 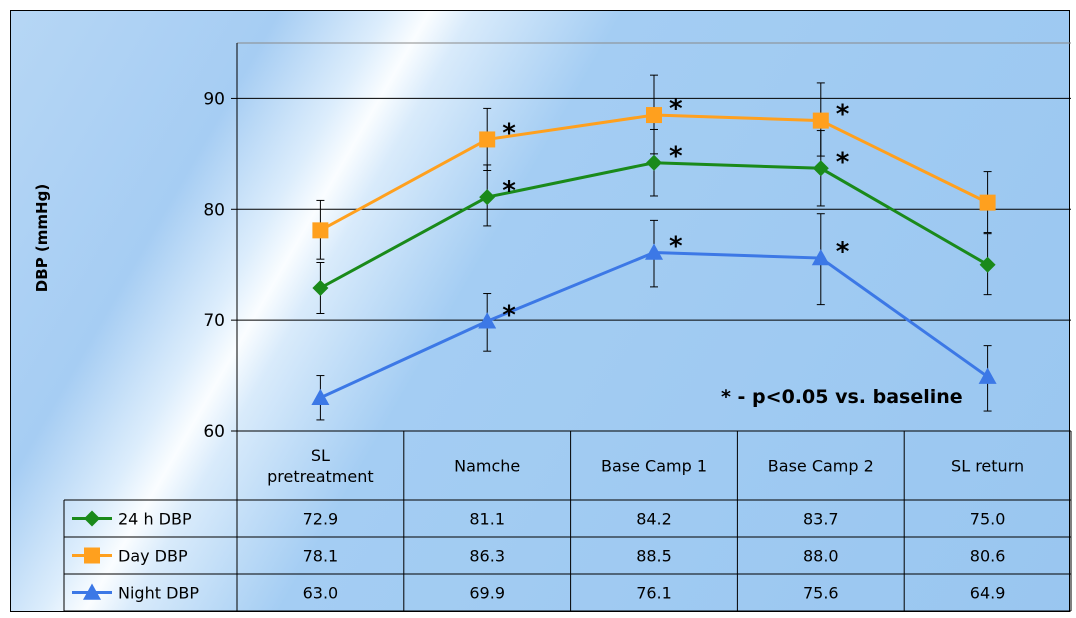 What do you see at coordinates (842, 397) in the screenshot?
I see `significance-note: * - p<0.05 vs. baseline` at bounding box center [842, 397].